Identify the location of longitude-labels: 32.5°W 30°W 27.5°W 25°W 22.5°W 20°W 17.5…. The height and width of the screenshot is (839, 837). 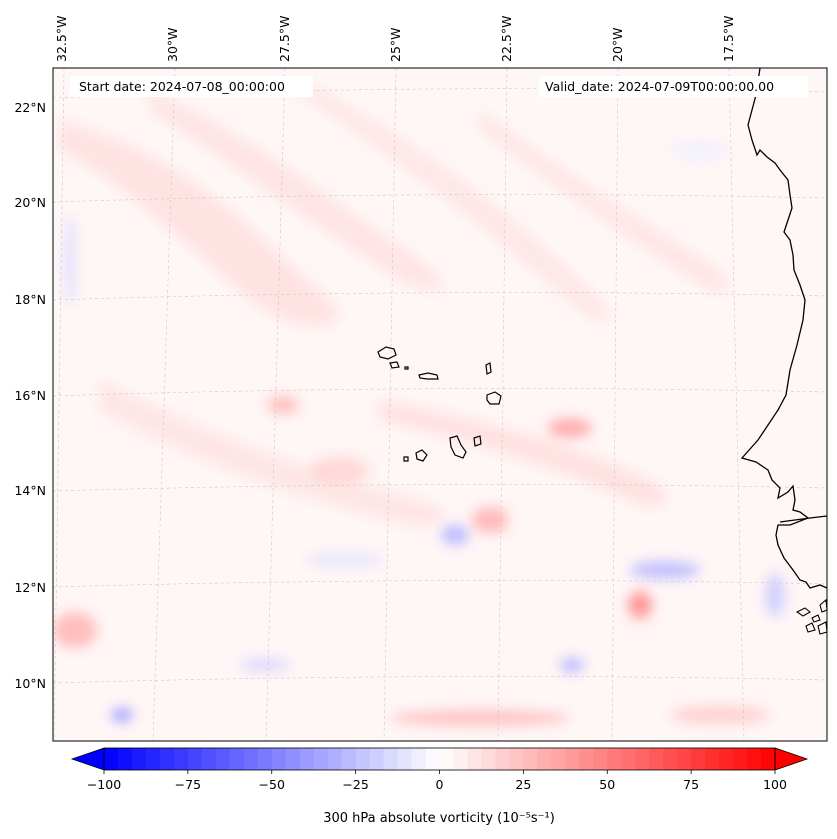
(395, 39).